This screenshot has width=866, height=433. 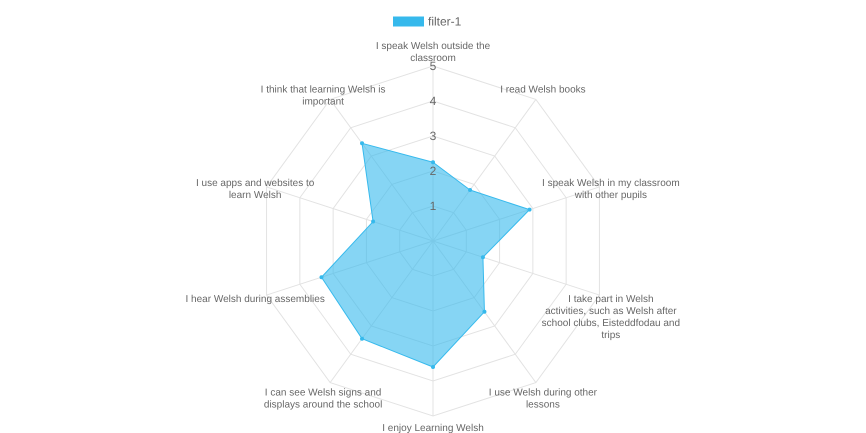 I want to click on spoke-label: I read Welsh books, so click(x=543, y=90).